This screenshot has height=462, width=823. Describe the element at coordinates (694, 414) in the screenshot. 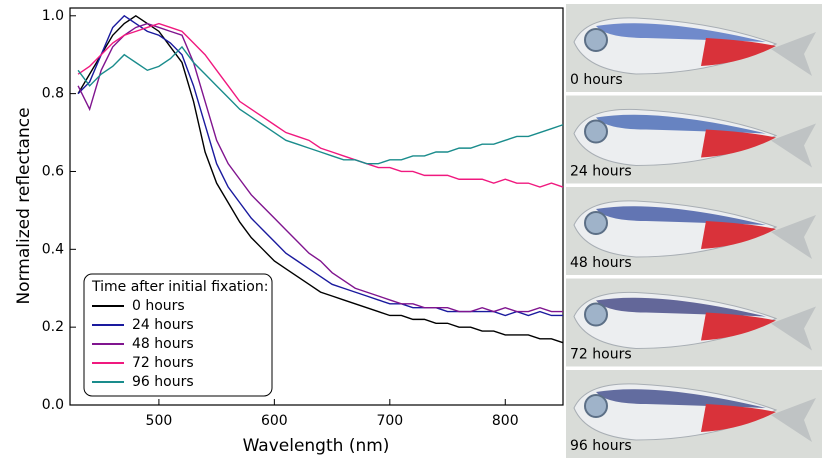

I see `photo-panel: 96 hours` at that location.